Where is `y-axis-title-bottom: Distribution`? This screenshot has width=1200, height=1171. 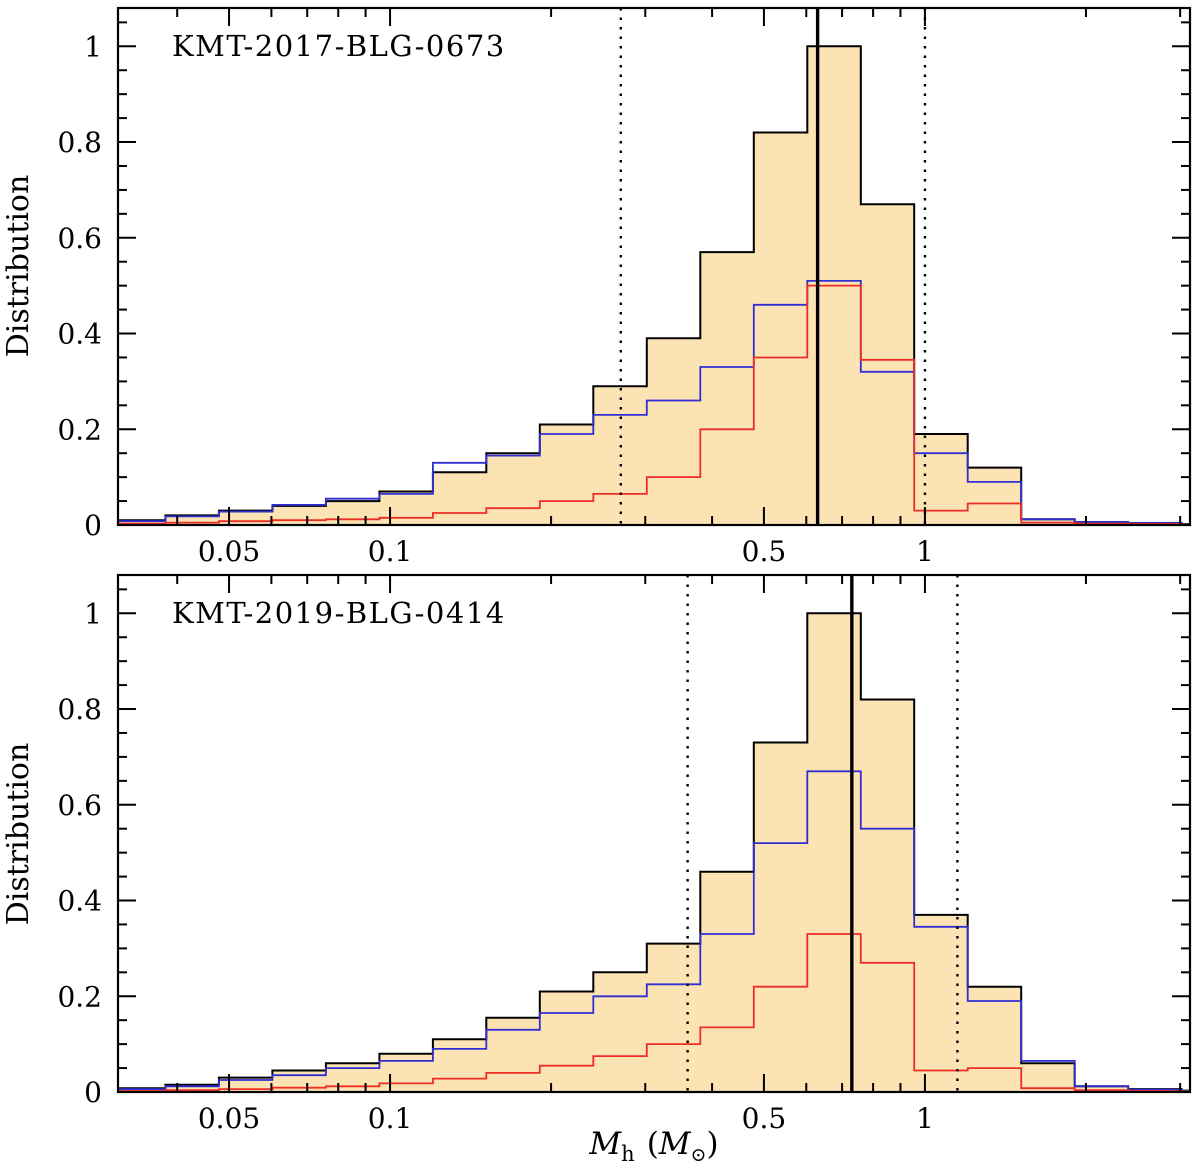 y-axis-title-bottom: Distribution is located at coordinates (18, 834).